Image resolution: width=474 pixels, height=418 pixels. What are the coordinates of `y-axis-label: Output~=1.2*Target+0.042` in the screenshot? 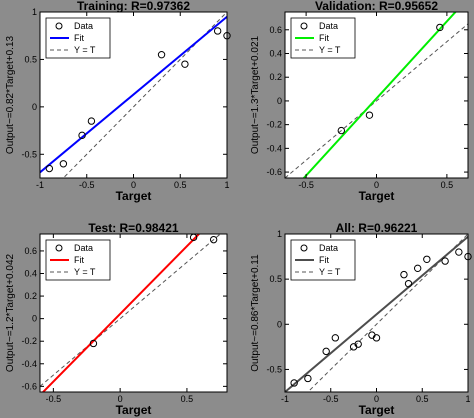 It's located at (10, 312).